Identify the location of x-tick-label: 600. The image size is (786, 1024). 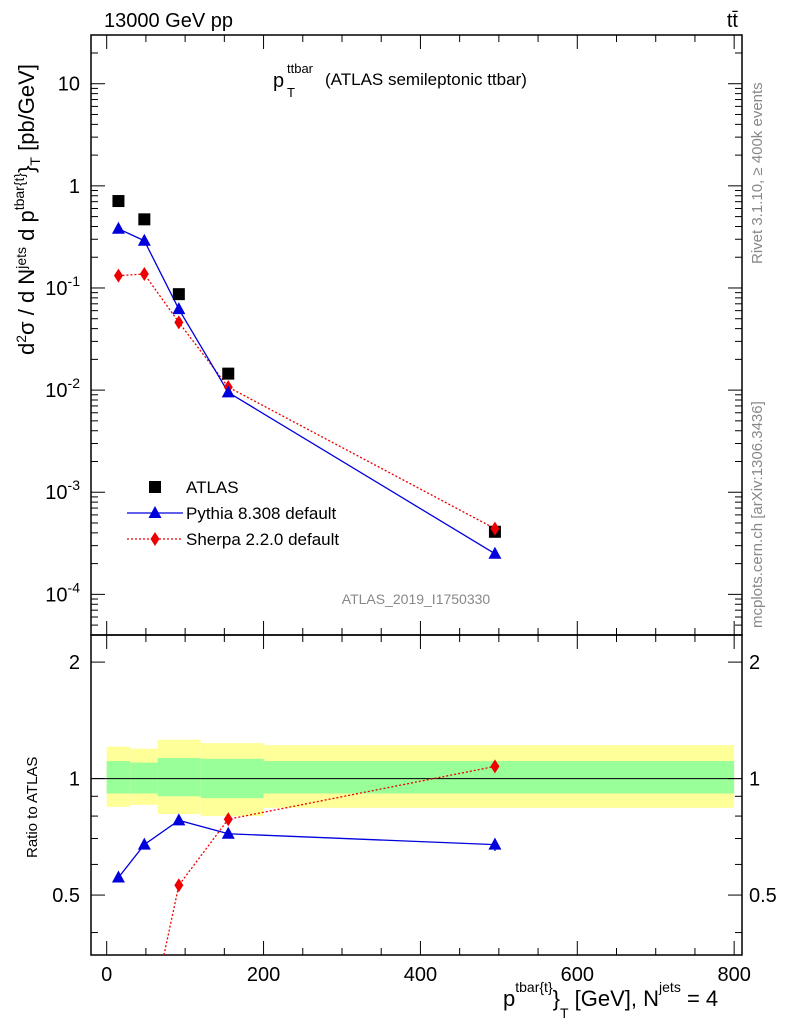
(577, 975).